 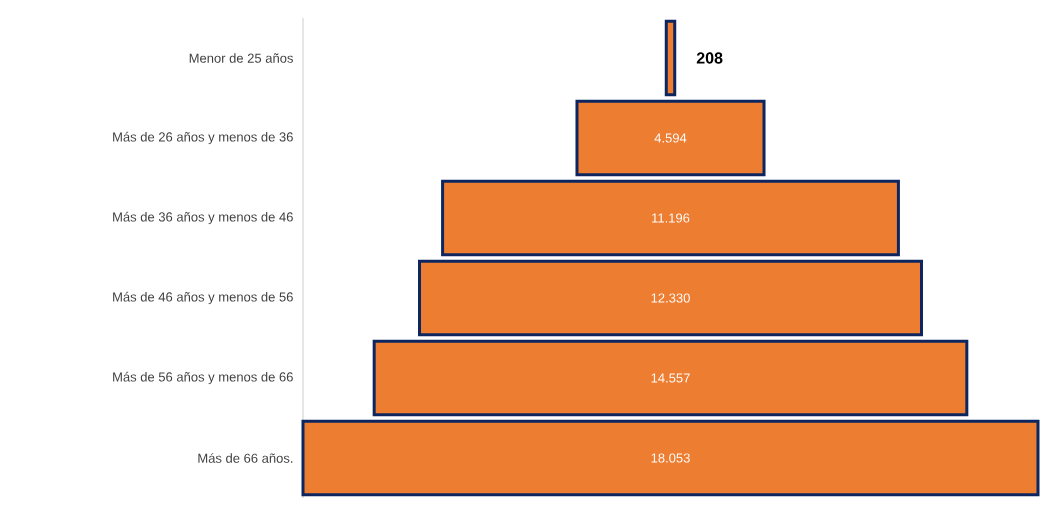 What do you see at coordinates (245, 458) in the screenshot?
I see `category-label: Más de 66 años.` at bounding box center [245, 458].